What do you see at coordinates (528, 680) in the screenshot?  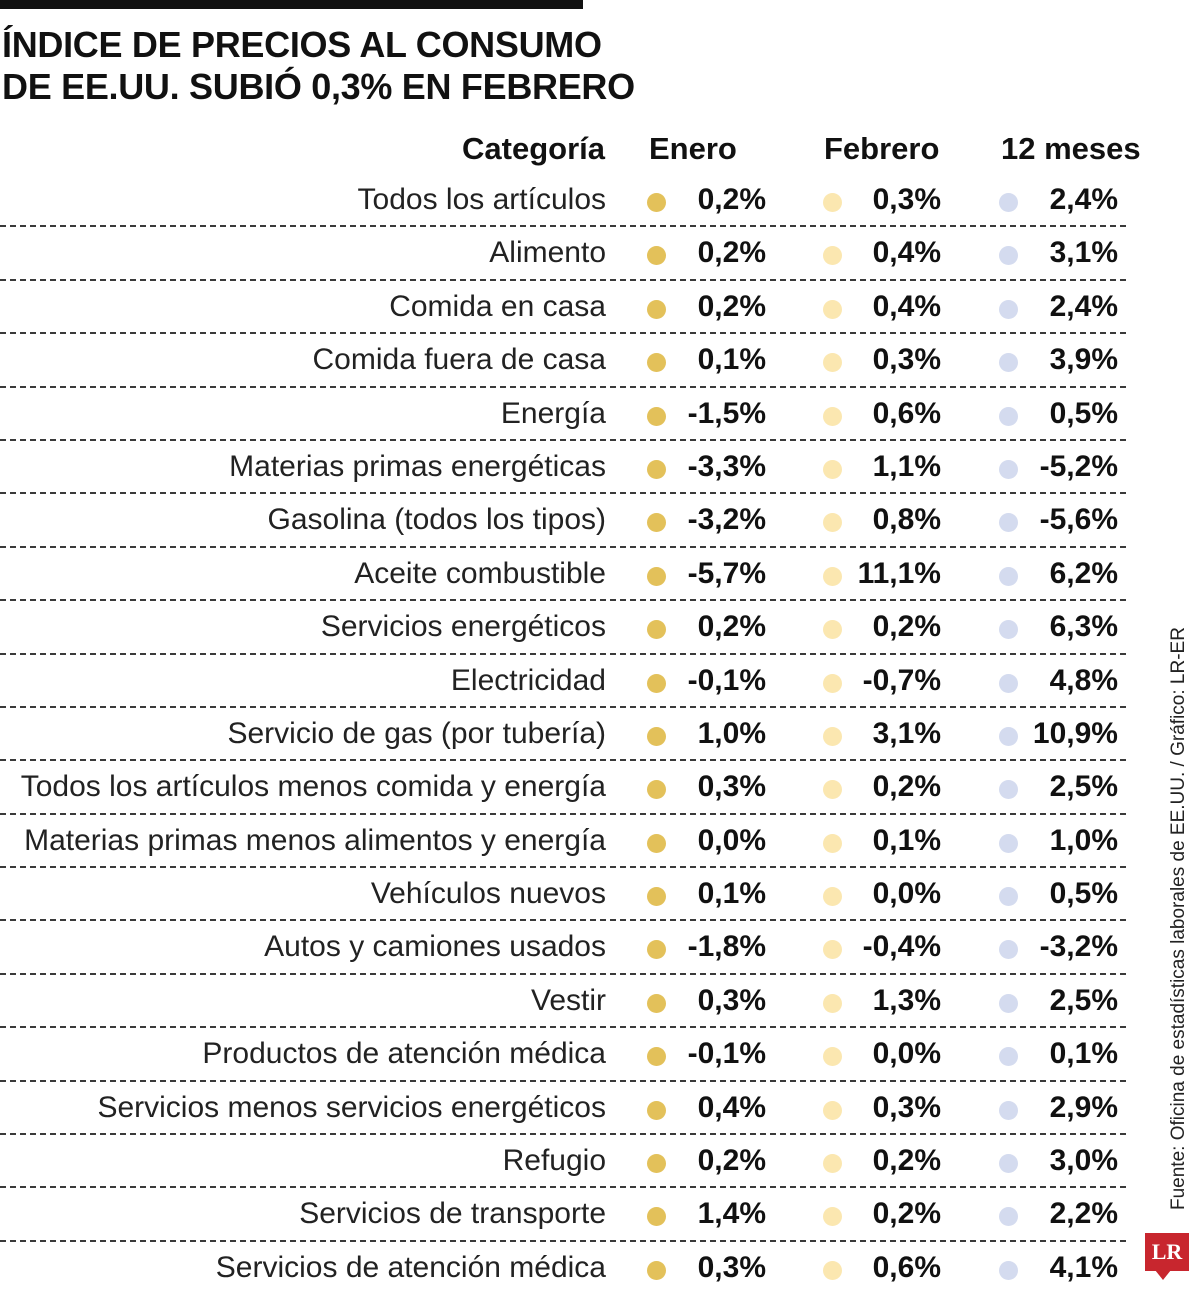 I see `category-label: Electricidad` at bounding box center [528, 680].